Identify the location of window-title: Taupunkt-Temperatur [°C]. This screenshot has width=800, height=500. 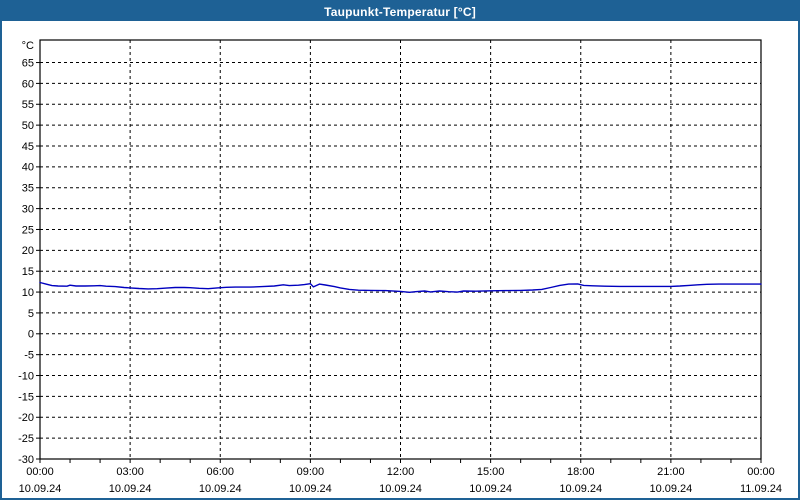
(400, 11).